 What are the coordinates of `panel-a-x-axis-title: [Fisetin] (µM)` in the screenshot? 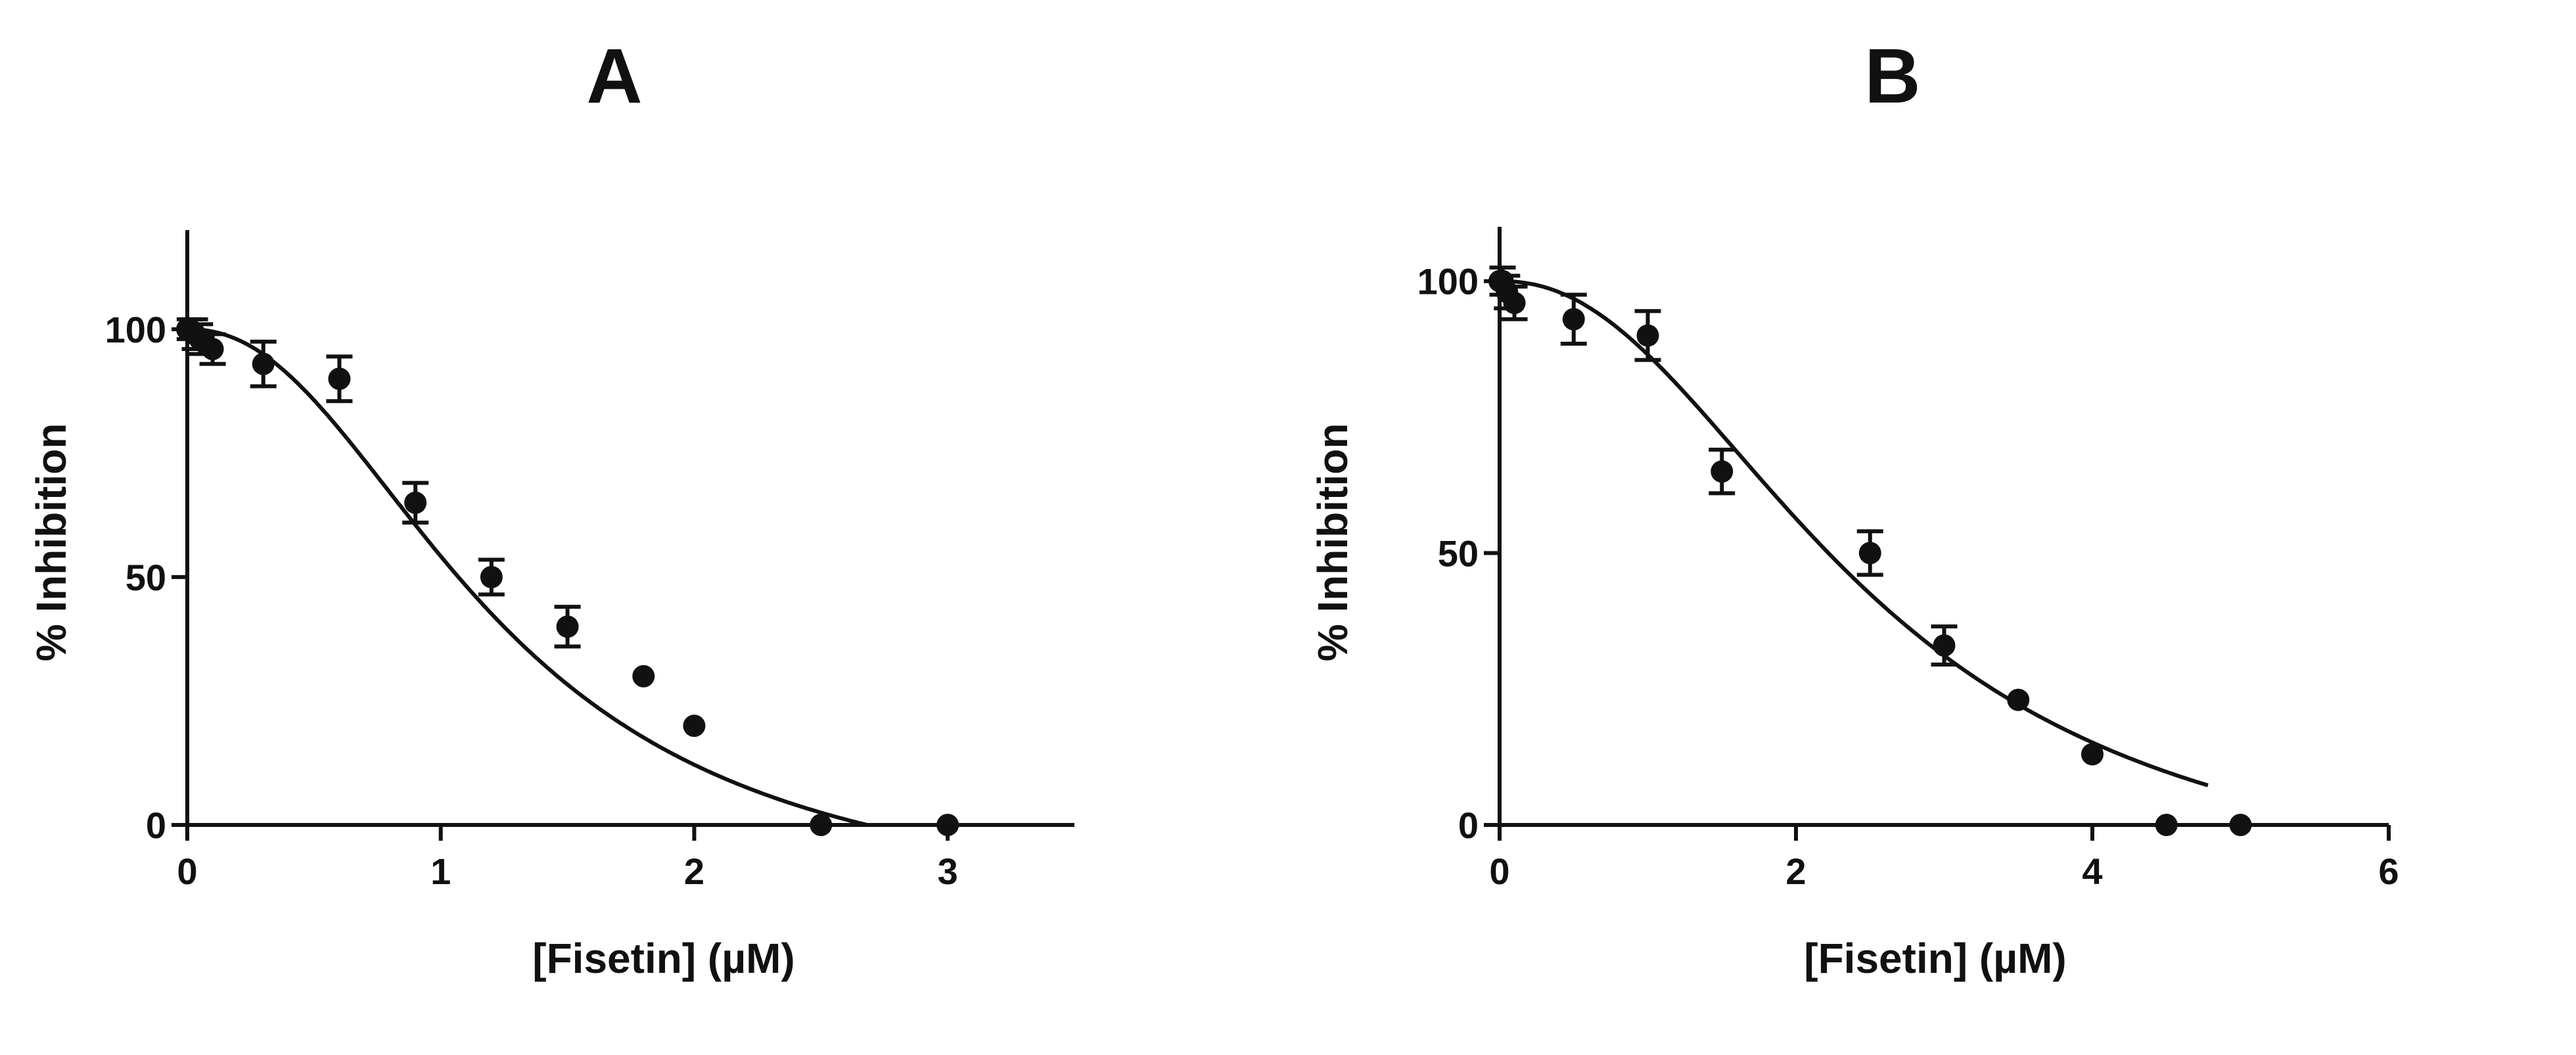 It's located at (663, 958).